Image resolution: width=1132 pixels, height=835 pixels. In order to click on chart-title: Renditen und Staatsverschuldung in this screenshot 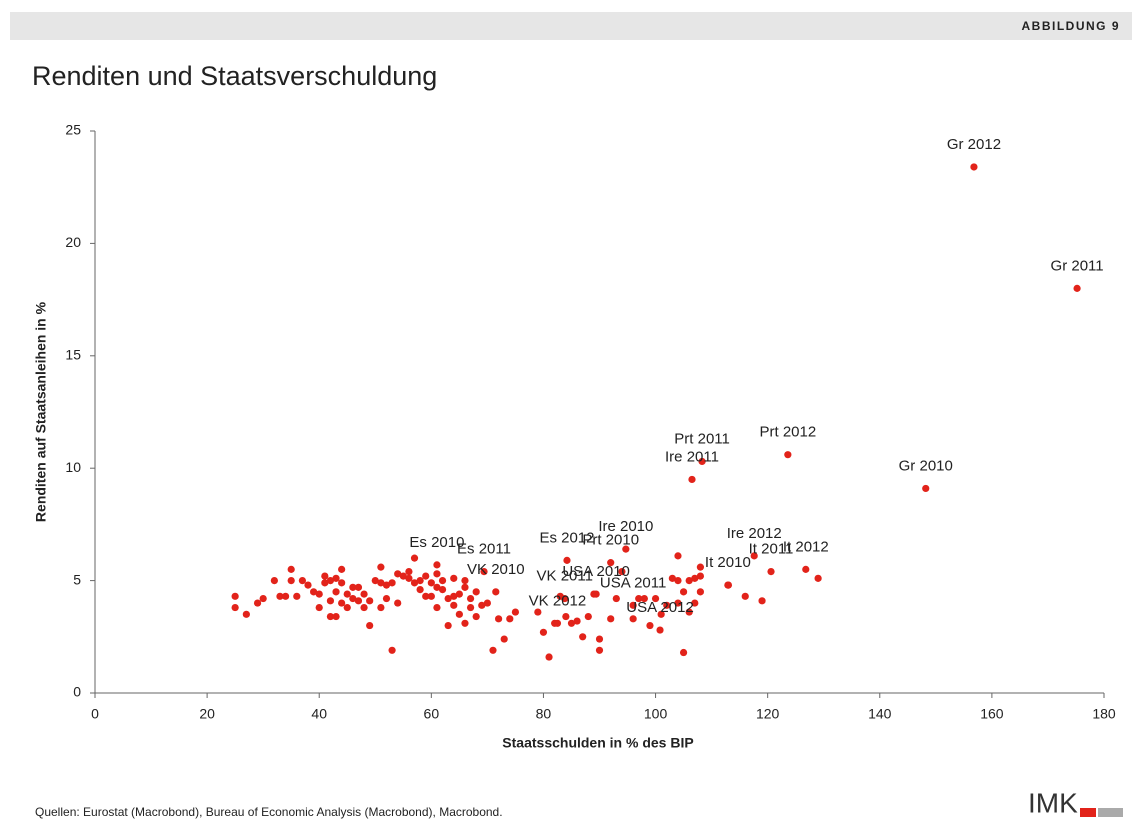, I will do `click(234, 76)`.